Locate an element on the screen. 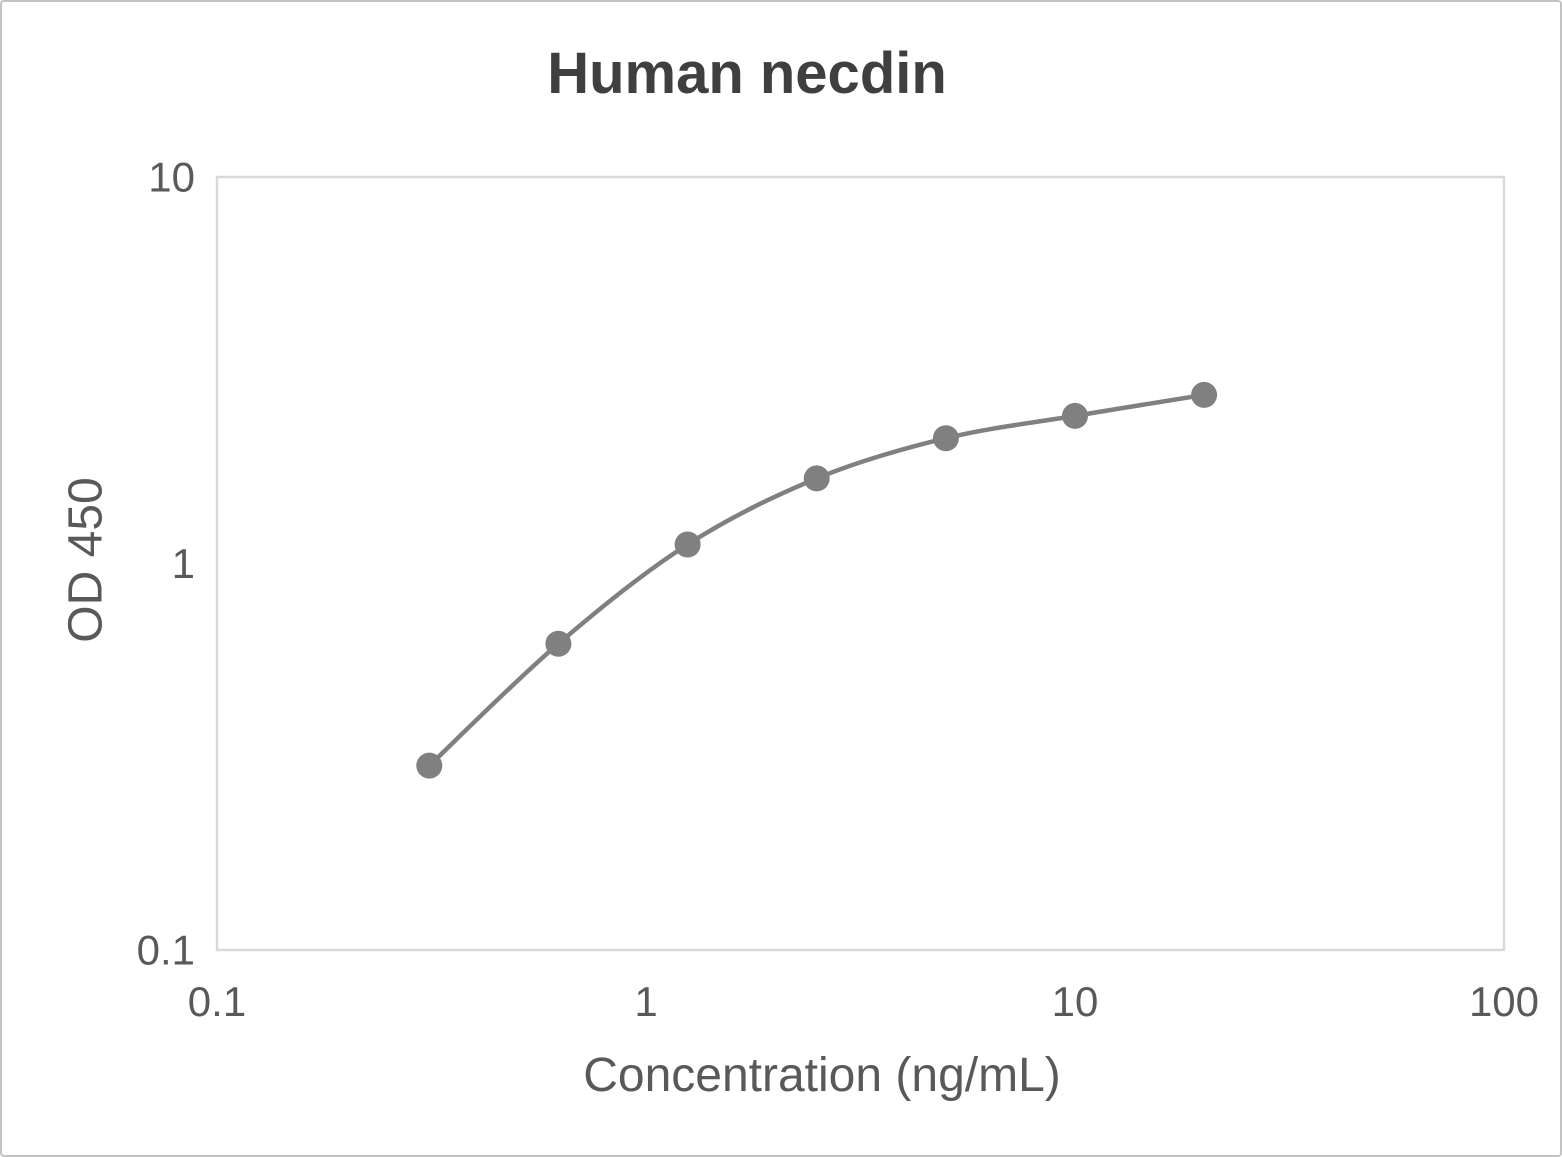 The height and width of the screenshot is (1157, 1562). y-tick-label-0.1: 0.1 is located at coordinates (166, 950).